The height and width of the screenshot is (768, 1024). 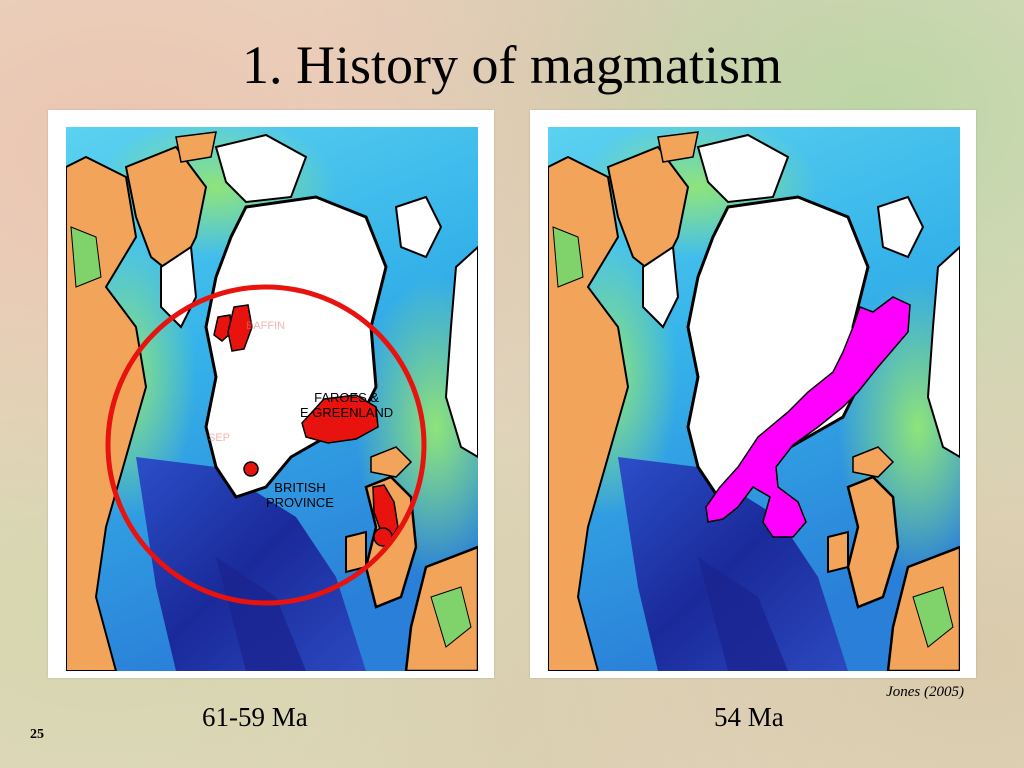 I want to click on citation: Jones (2005), so click(x=925, y=692).